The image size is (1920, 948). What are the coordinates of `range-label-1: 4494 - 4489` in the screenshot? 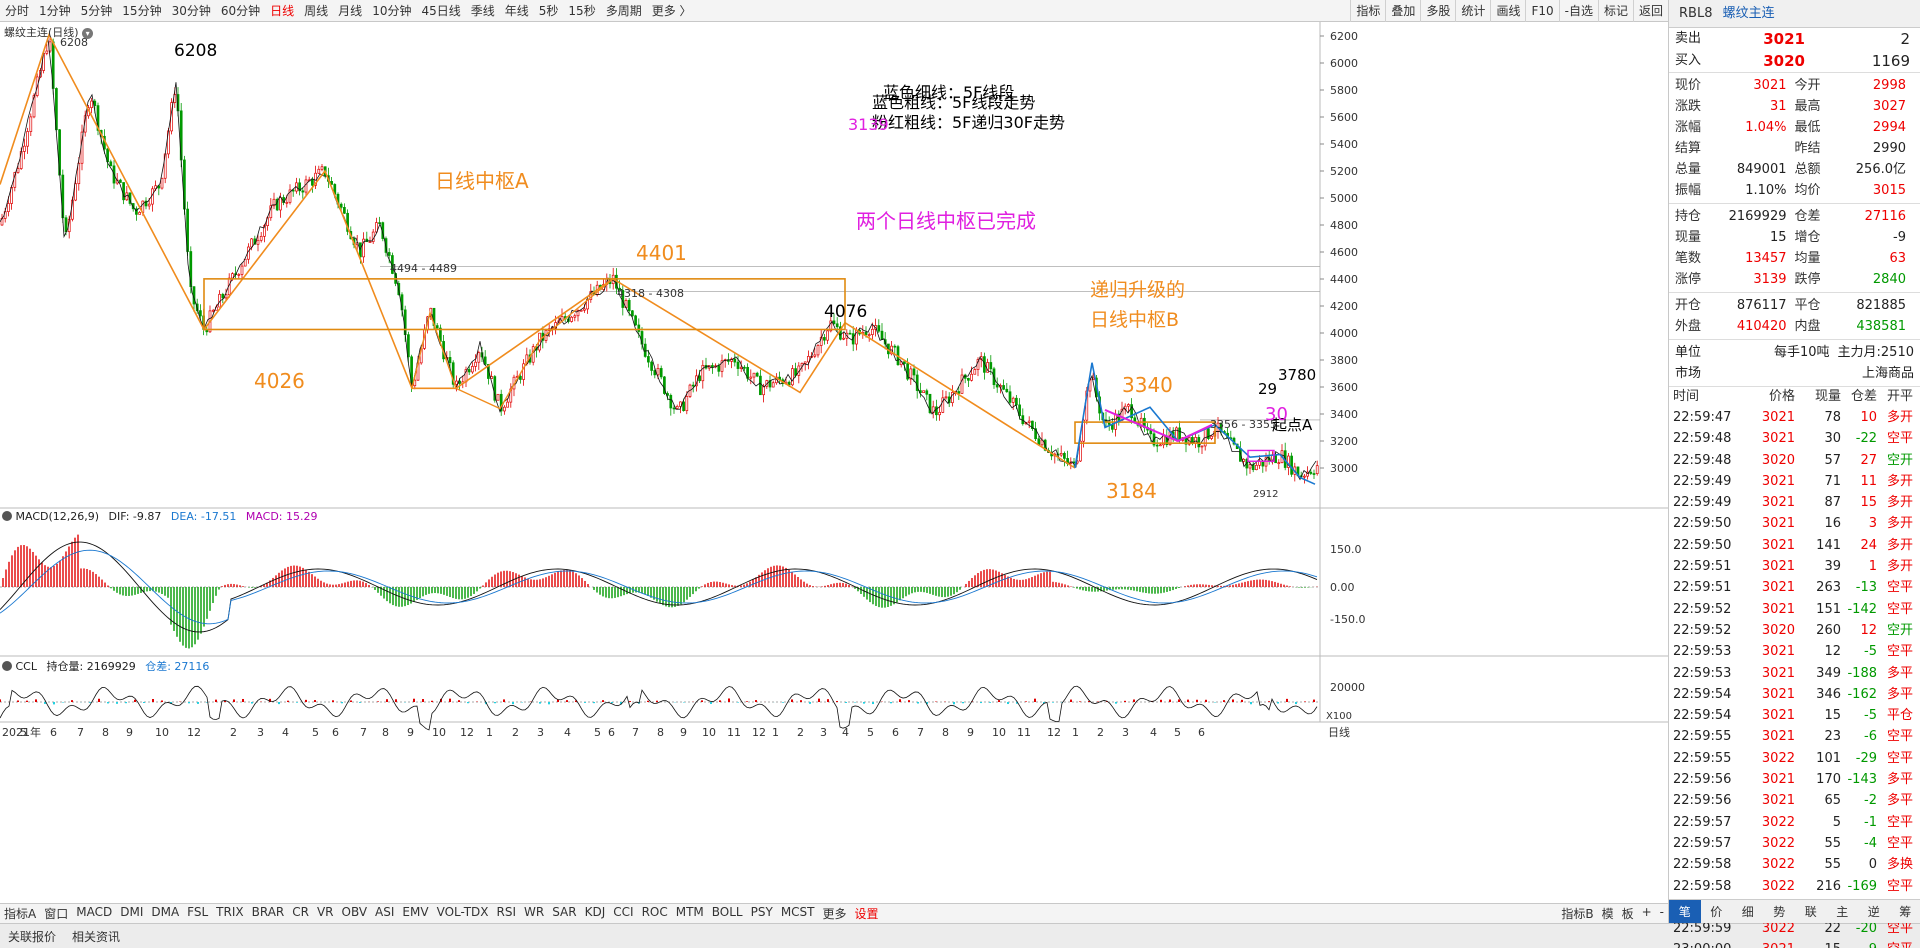 It's located at (423, 268).